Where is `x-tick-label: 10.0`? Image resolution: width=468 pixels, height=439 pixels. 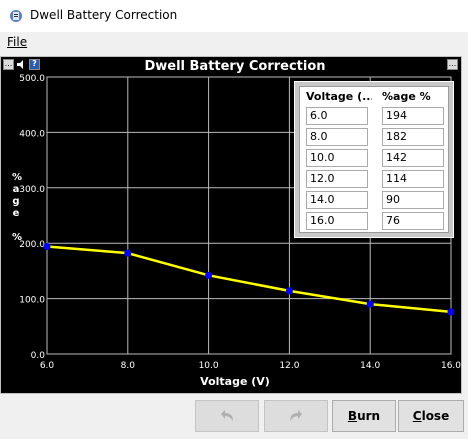
x-tick-label: 10.0 is located at coordinates (209, 366).